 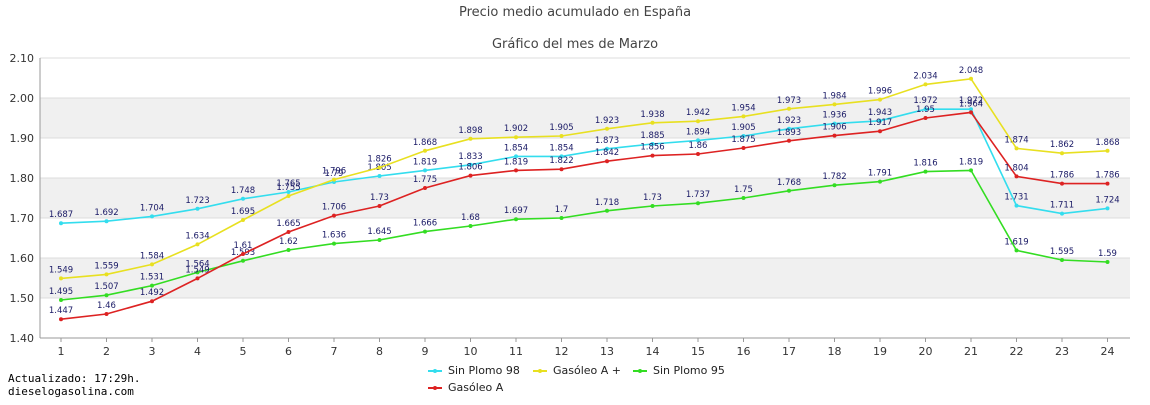 What do you see at coordinates (197, 264) in the screenshot?
I see `data-label-sin-plomo-95: 1.564` at bounding box center [197, 264].